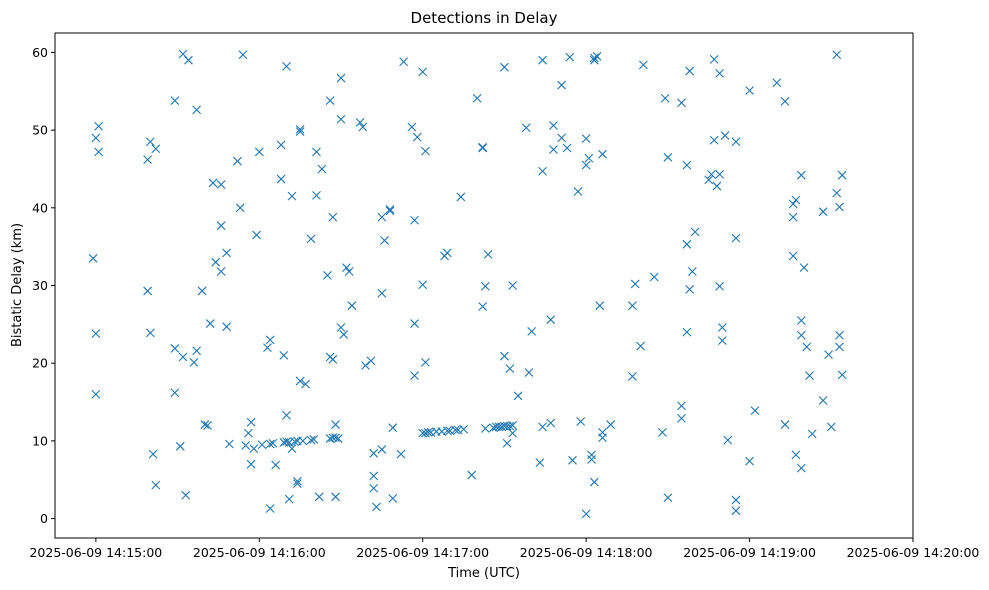 The width and height of the screenshot is (989, 590). What do you see at coordinates (40, 52) in the screenshot?
I see `y-tick-label: 60` at bounding box center [40, 52].